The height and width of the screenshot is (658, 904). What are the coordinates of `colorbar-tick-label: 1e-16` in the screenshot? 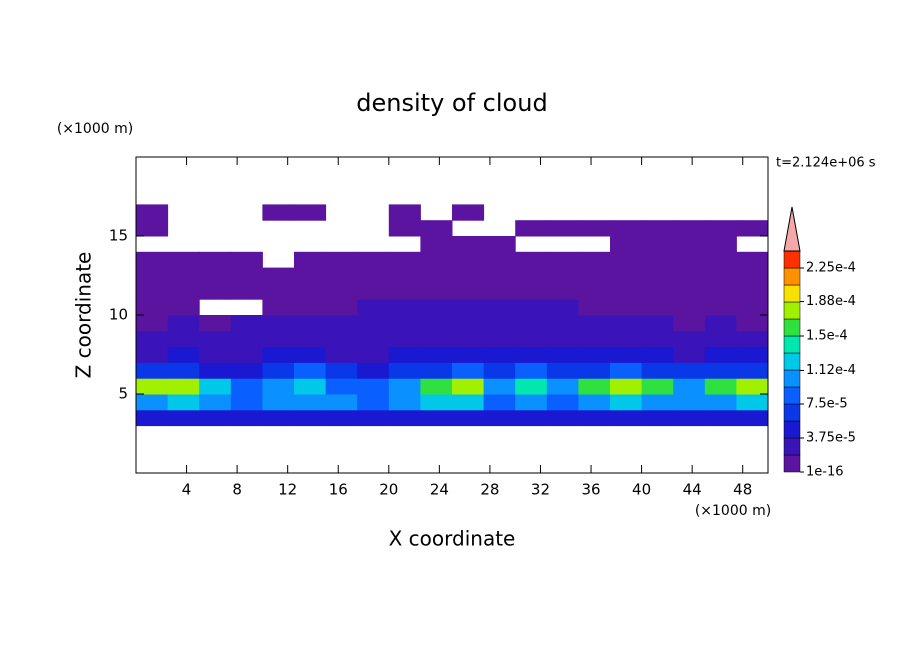 It's located at (825, 472).